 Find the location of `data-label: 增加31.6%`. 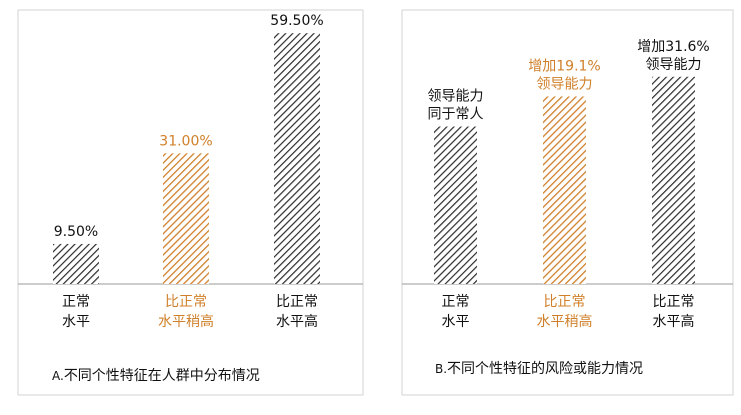

data-label: 增加31.6% is located at coordinates (673, 47).